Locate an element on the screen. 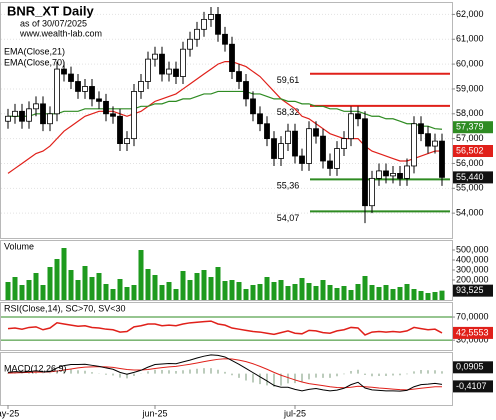 The height and width of the screenshot is (420, 496). y-tick-label: 300,000 is located at coordinates (472, 269).